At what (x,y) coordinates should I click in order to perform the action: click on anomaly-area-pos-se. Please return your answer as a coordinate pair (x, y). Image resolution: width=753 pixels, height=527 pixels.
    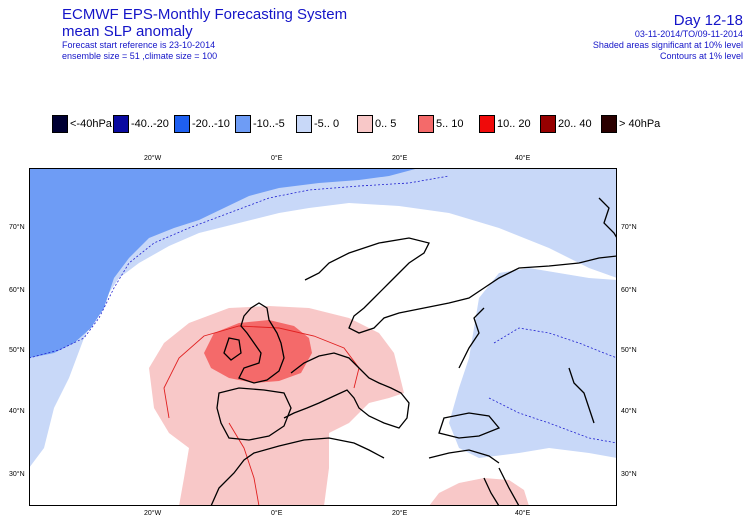
    Looking at the image, I should click on (479, 492).